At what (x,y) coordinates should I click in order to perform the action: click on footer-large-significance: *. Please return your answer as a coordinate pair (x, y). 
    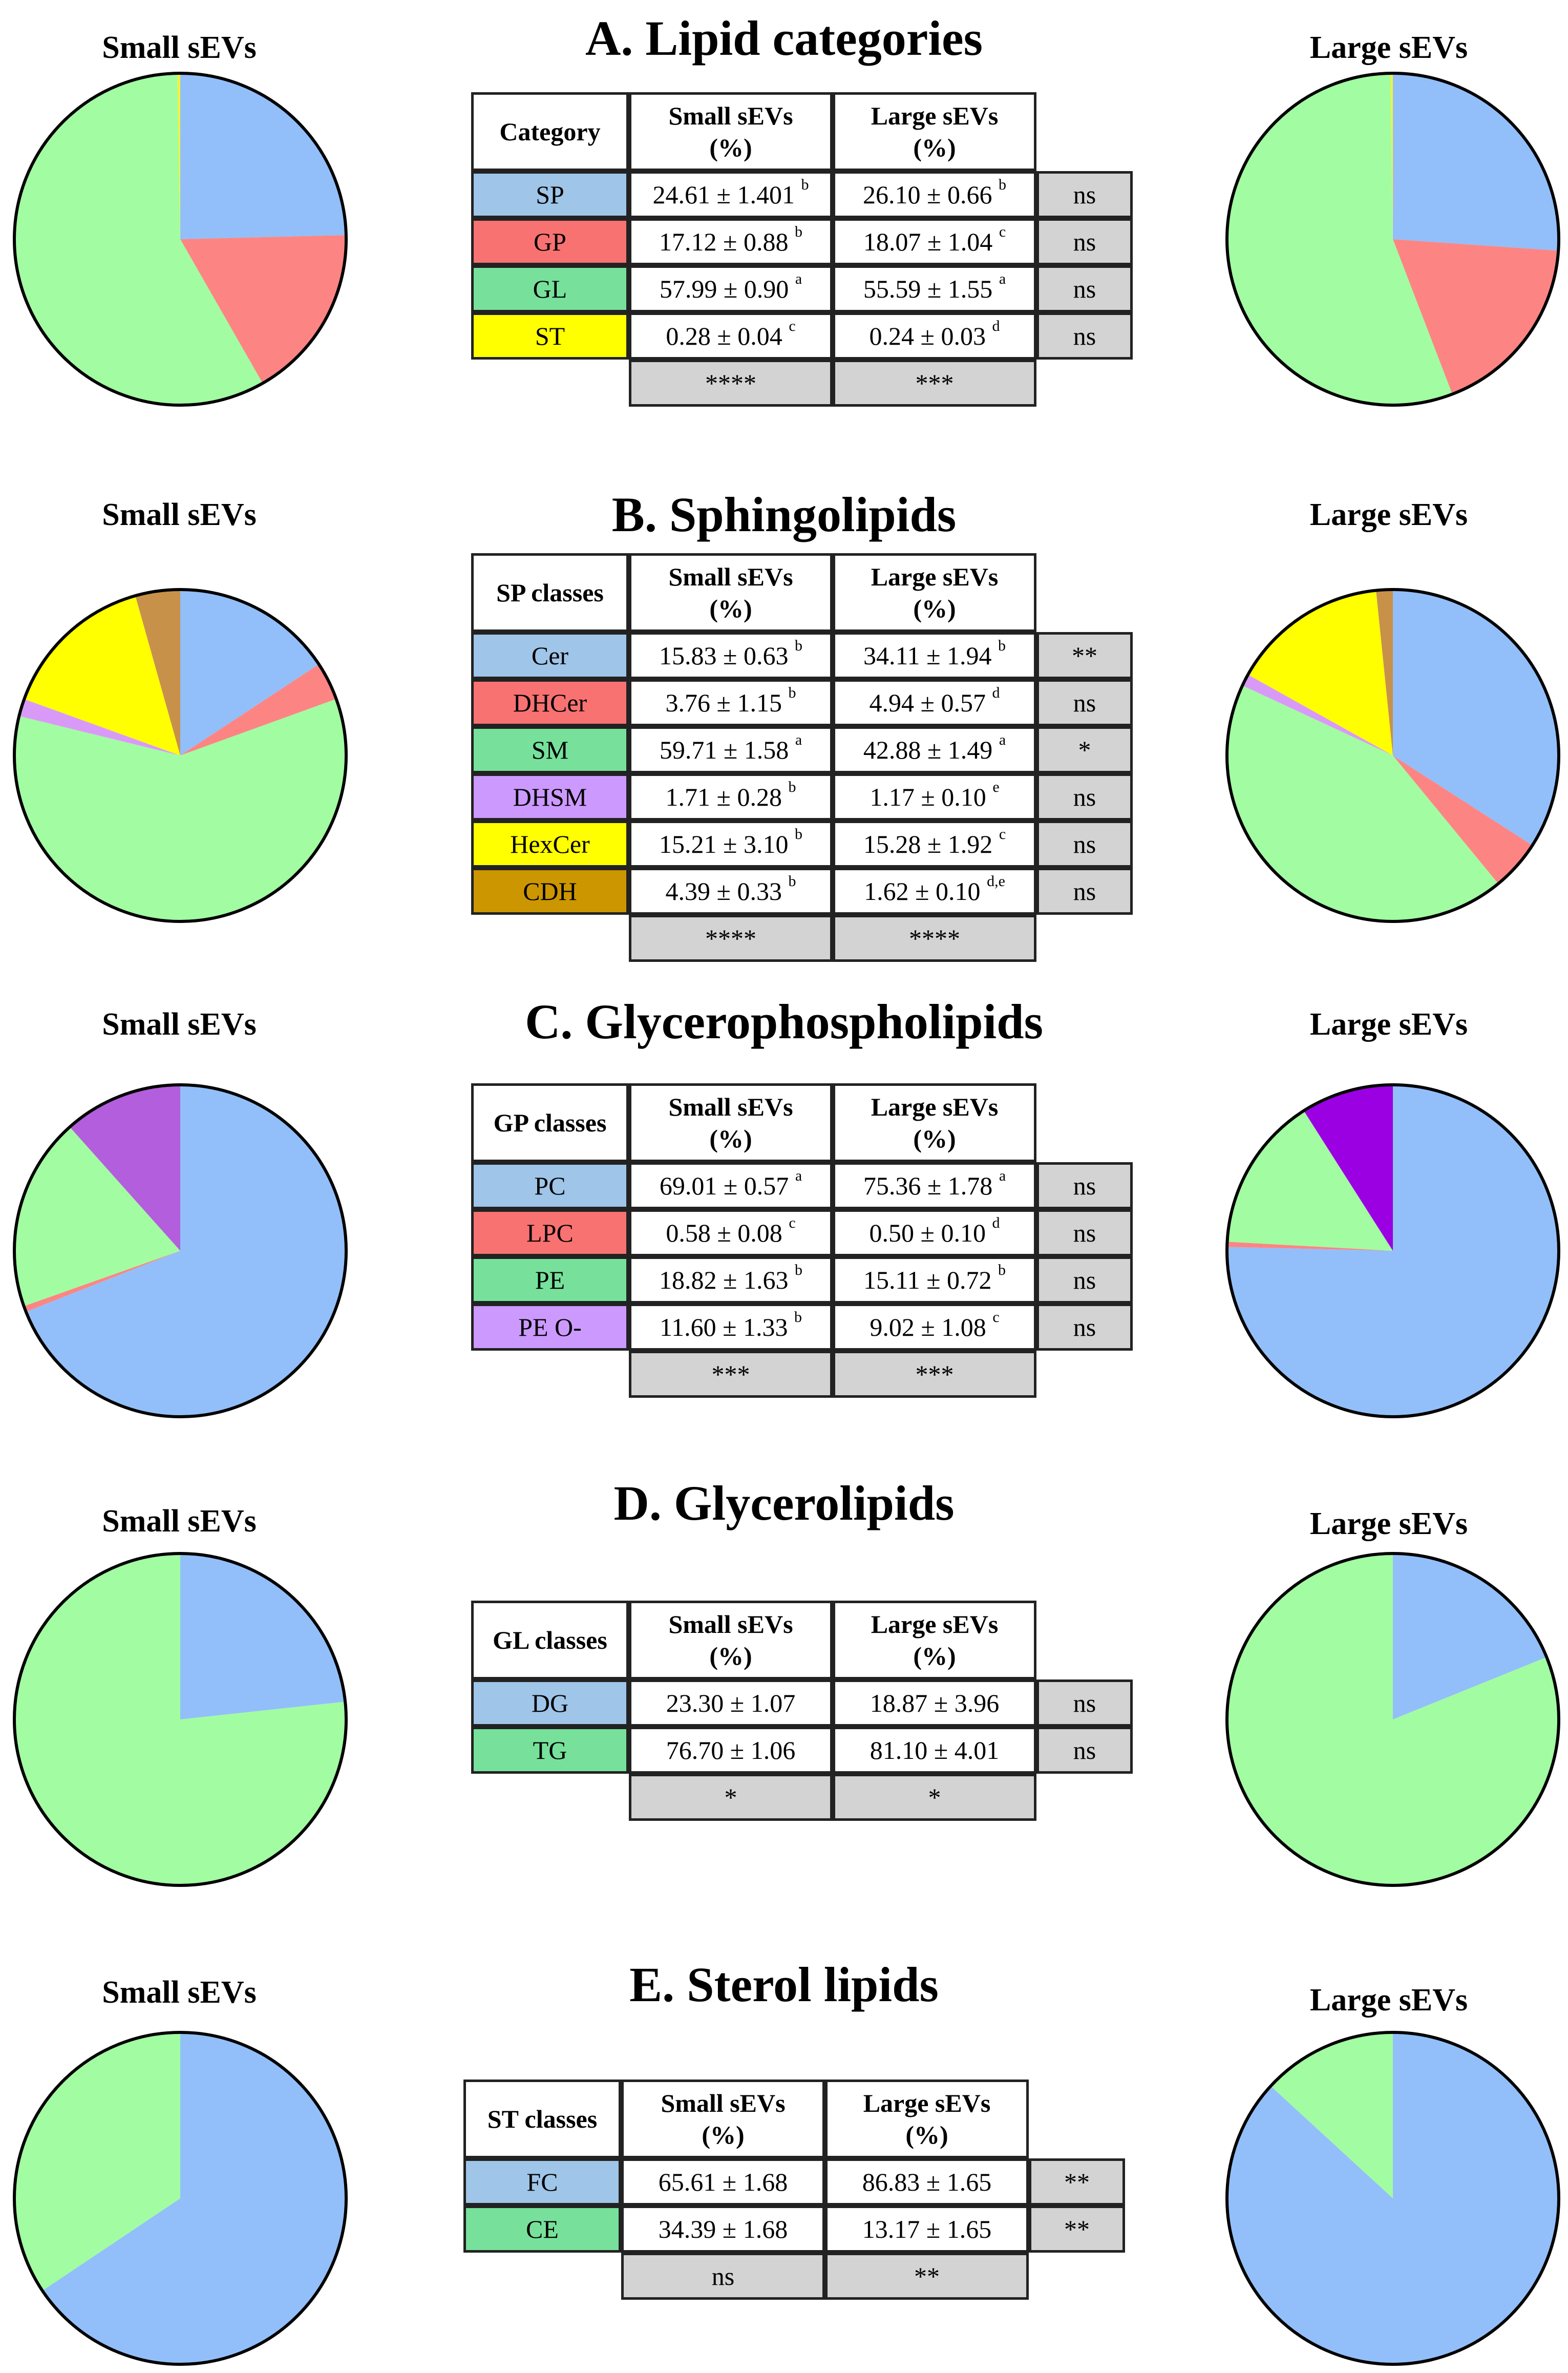
    Looking at the image, I should click on (934, 1797).